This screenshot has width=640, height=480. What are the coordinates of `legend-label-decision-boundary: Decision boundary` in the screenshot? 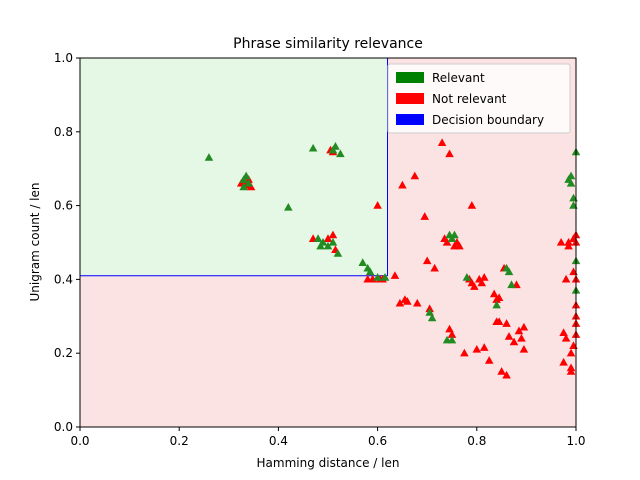 It's located at (488, 120).